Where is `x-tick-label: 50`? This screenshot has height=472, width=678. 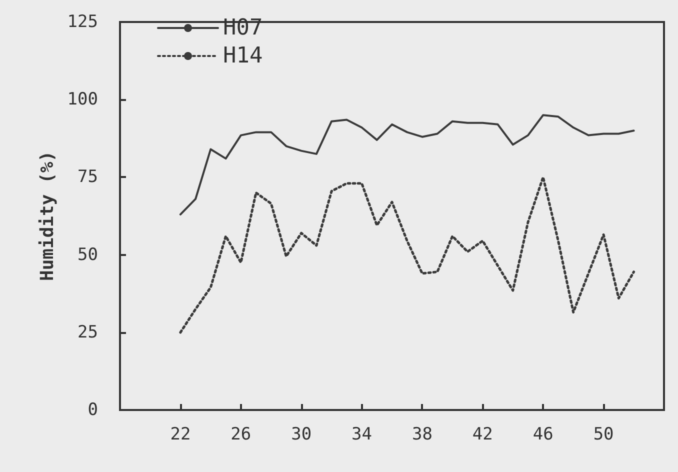 x-tick-label: 50 is located at coordinates (603, 434).